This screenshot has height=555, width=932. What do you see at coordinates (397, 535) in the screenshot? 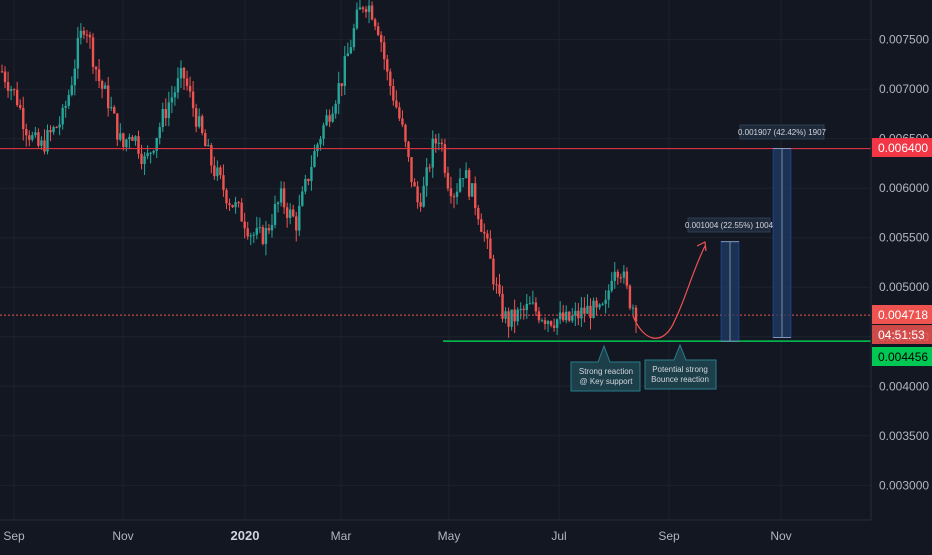
I see `time-axis: Sep Nov 2020 Mar May Jul Sep Nov` at bounding box center [397, 535].